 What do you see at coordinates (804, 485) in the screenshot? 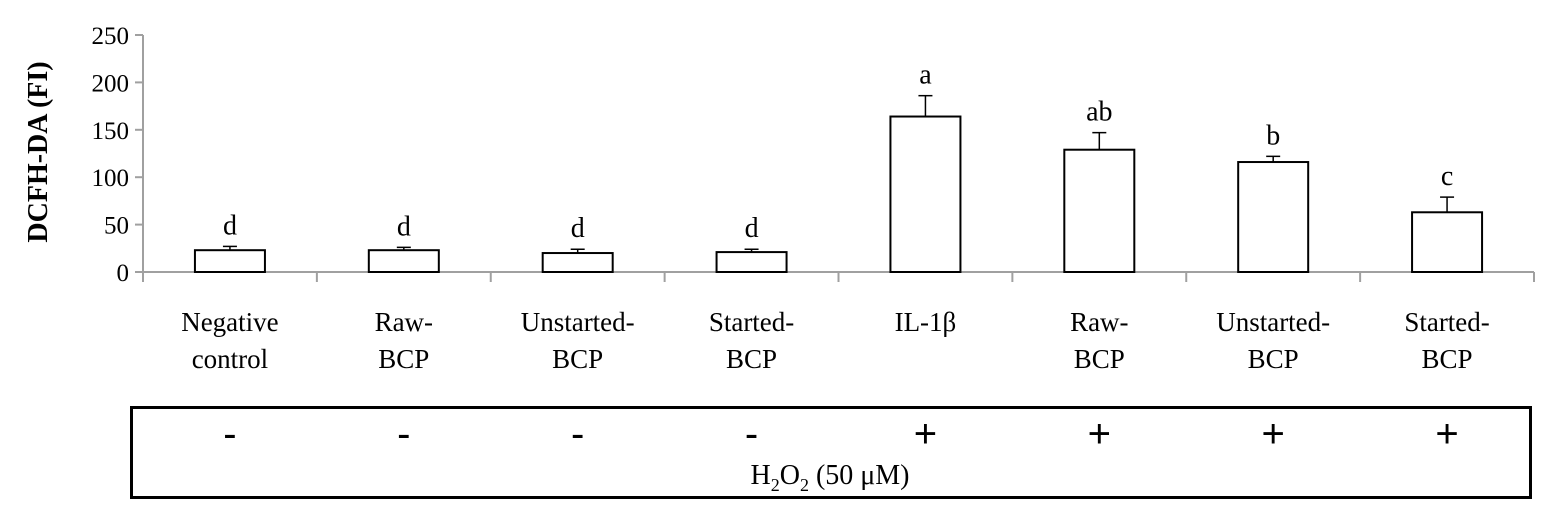
I see `treatment-label-sub2: 2` at bounding box center [804, 485].